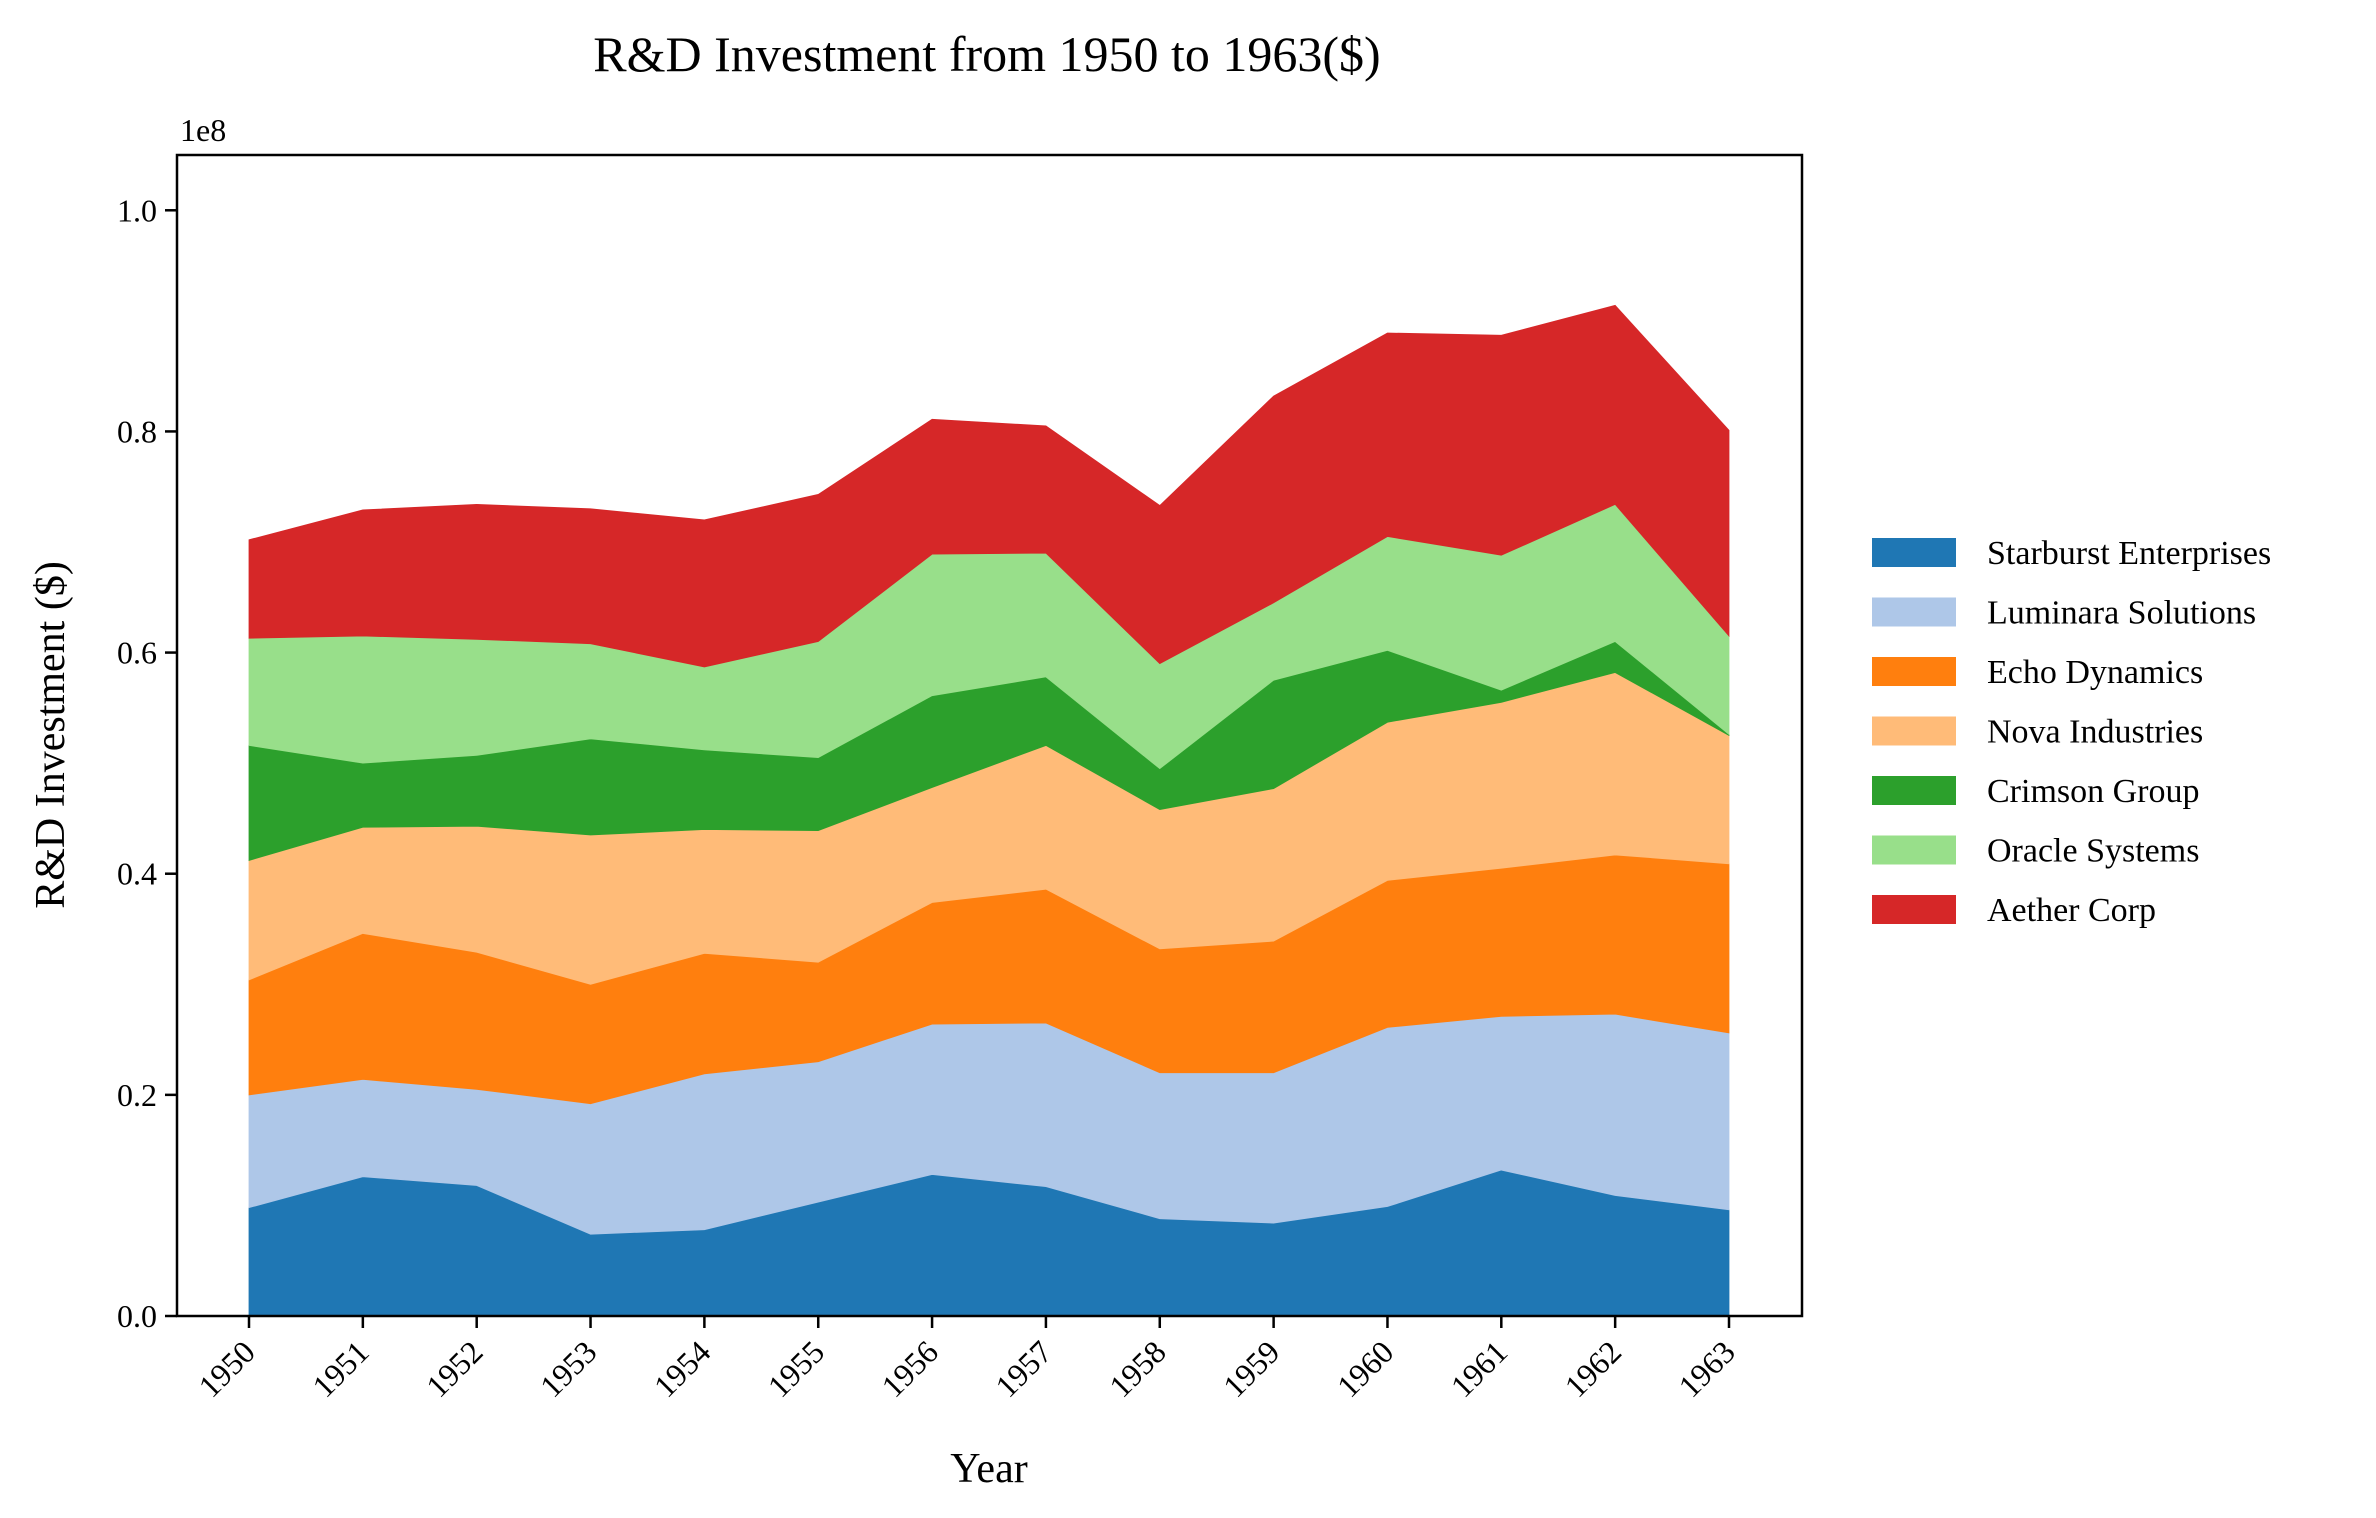 The width and height of the screenshot is (2376, 1518). What do you see at coordinates (986, 54) in the screenshot?
I see `chart-title: R&D Investment from 1950 to 1963($)` at bounding box center [986, 54].